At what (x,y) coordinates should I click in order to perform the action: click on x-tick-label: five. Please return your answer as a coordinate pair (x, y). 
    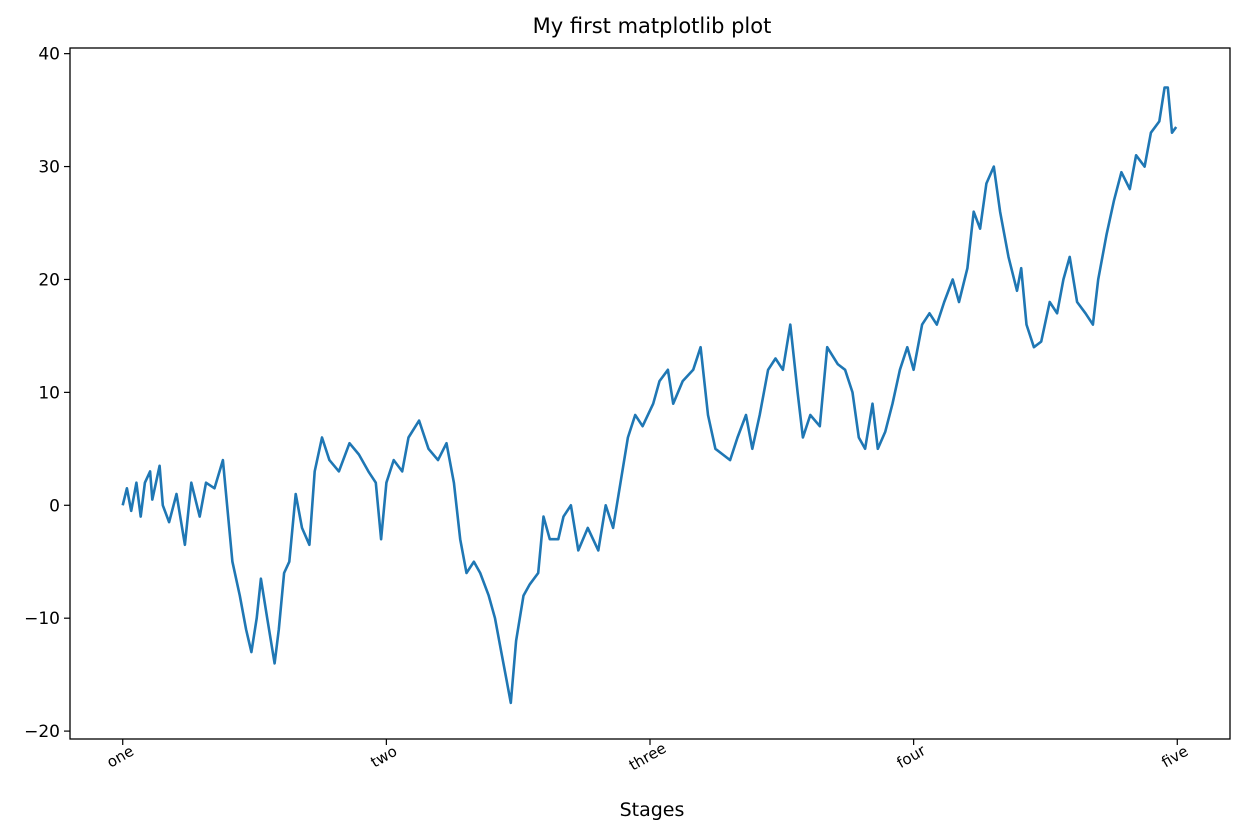
    Looking at the image, I should click on (1174, 756).